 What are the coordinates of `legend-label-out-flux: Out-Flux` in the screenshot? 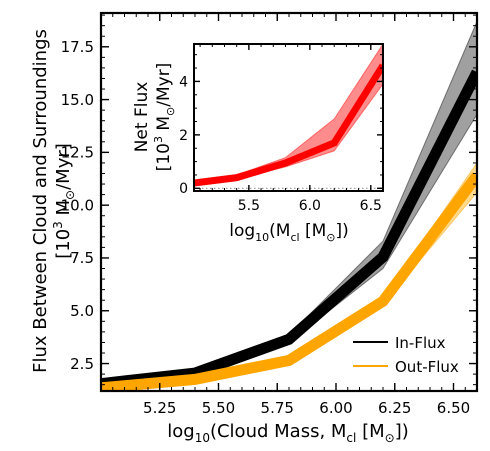 It's located at (427, 367).